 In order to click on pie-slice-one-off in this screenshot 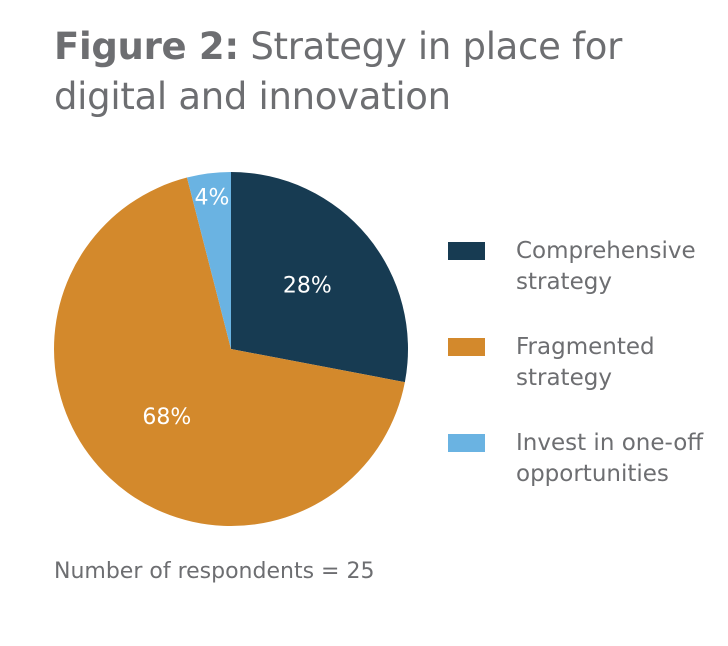, I will do `click(208, 260)`.